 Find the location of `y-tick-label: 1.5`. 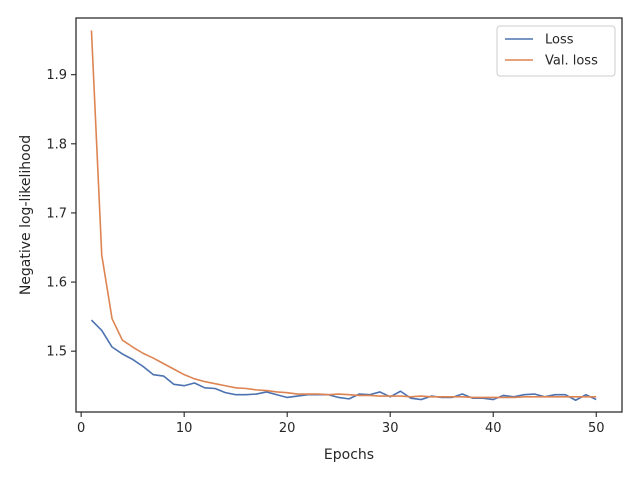

y-tick-label: 1.5 is located at coordinates (56, 352).